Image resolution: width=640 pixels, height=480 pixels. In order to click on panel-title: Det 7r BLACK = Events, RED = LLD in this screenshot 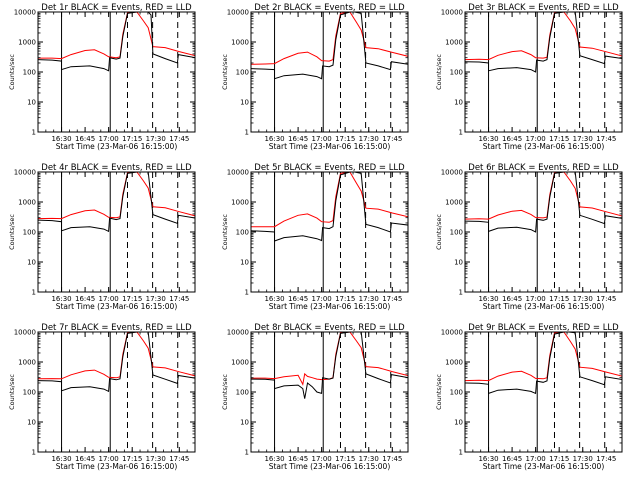, I will do `click(116, 328)`.